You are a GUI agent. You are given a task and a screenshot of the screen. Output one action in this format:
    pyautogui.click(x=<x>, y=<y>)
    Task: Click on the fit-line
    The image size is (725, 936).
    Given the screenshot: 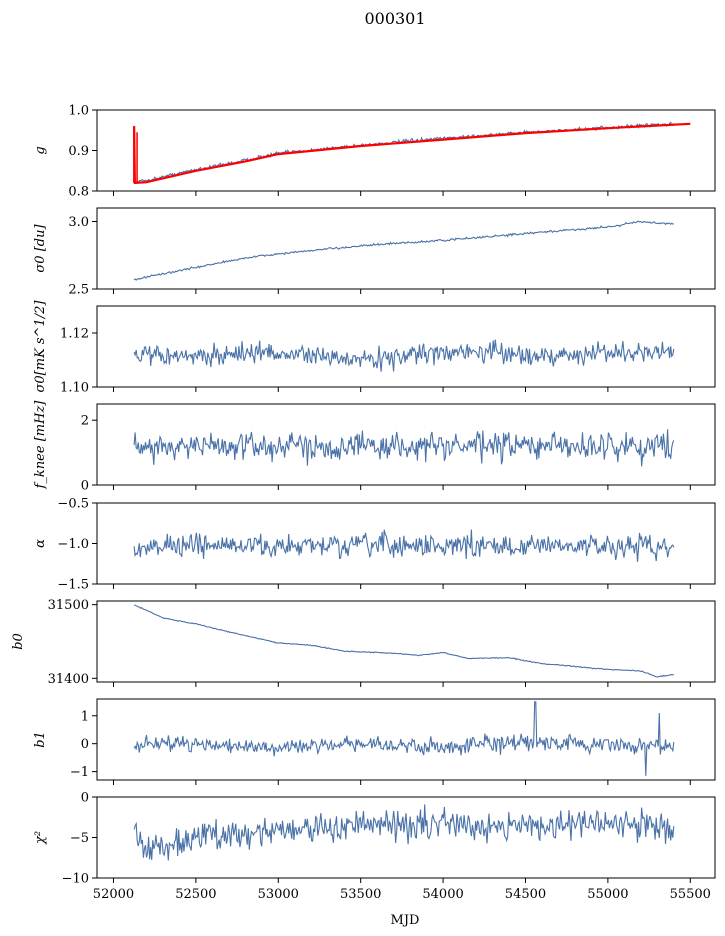 What is the action you would take?
    pyautogui.click(x=412, y=153)
    